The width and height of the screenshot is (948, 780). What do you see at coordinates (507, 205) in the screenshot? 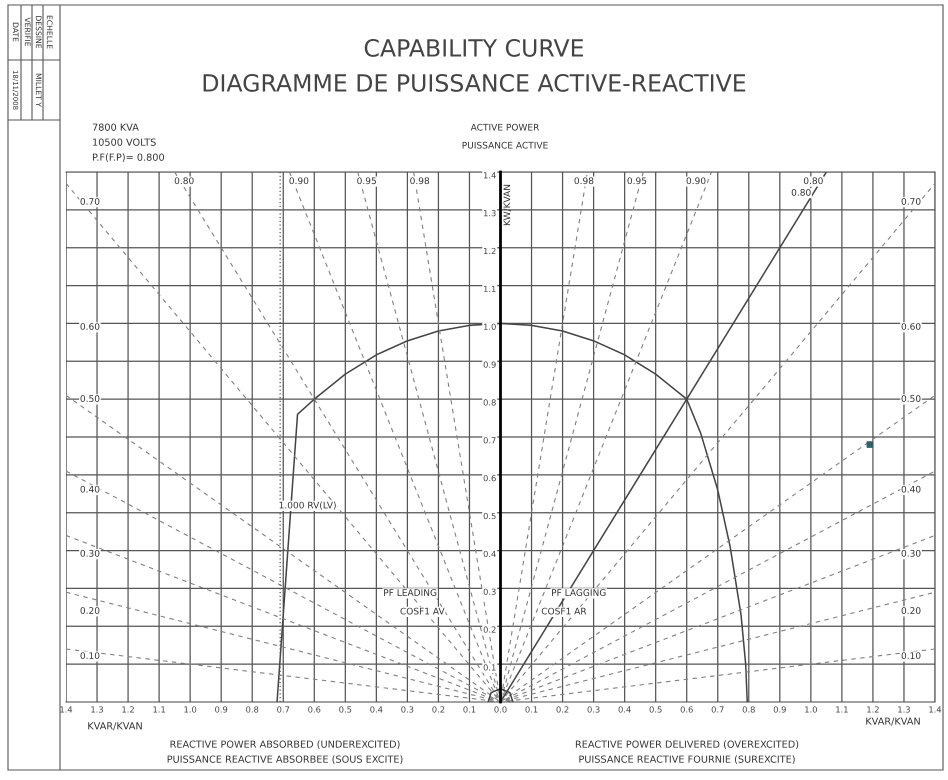
I see `y-axis-title: KW/KVAN` at bounding box center [507, 205].